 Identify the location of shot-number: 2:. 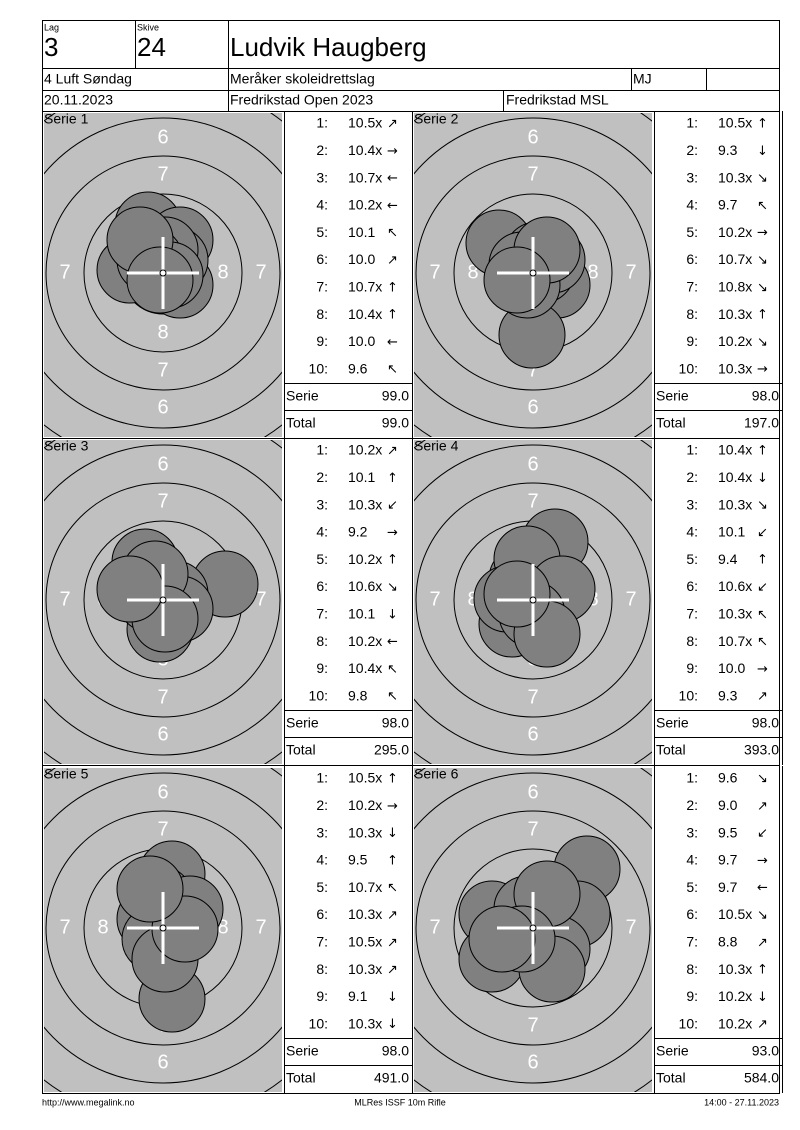
(692, 805).